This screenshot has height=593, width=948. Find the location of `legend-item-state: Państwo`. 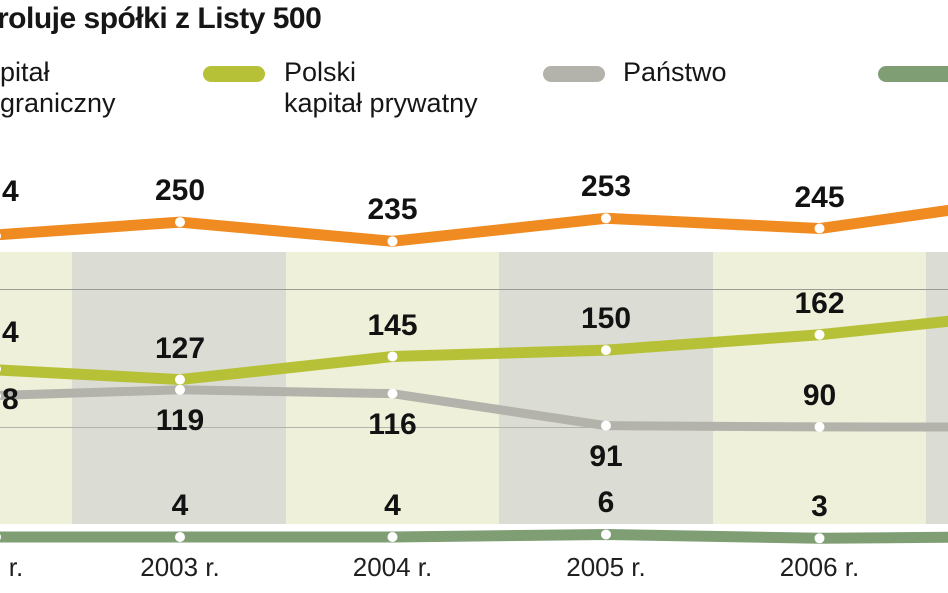

legend-item-state: Państwo is located at coordinates (675, 72).